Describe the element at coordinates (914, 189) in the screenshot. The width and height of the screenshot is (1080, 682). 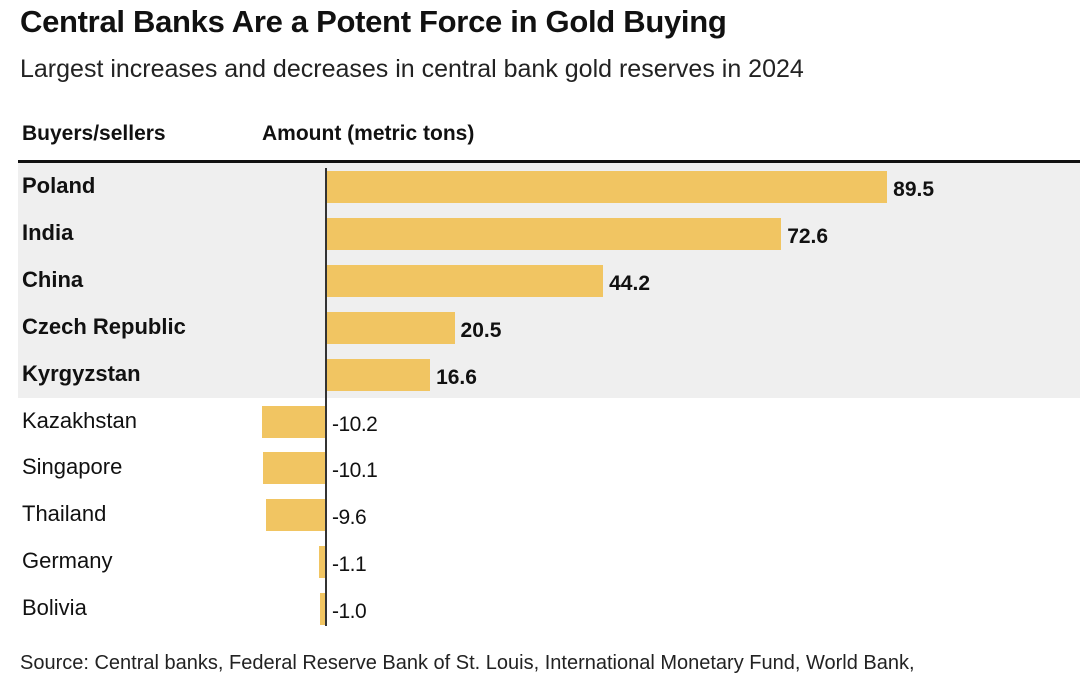
I see `value-label-poland: 89.5` at that location.